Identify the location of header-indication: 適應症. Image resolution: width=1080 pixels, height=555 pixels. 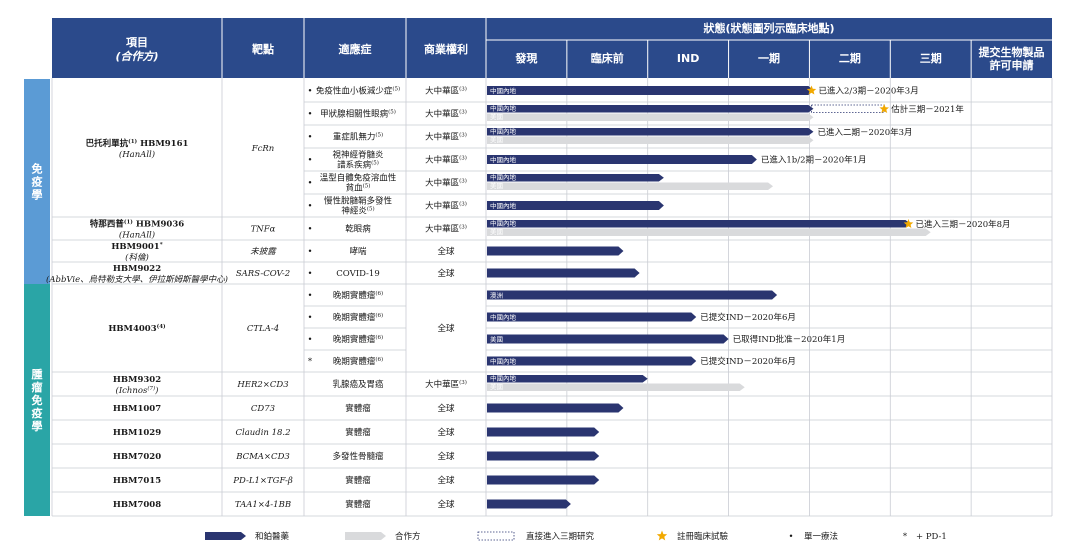
(355, 49).